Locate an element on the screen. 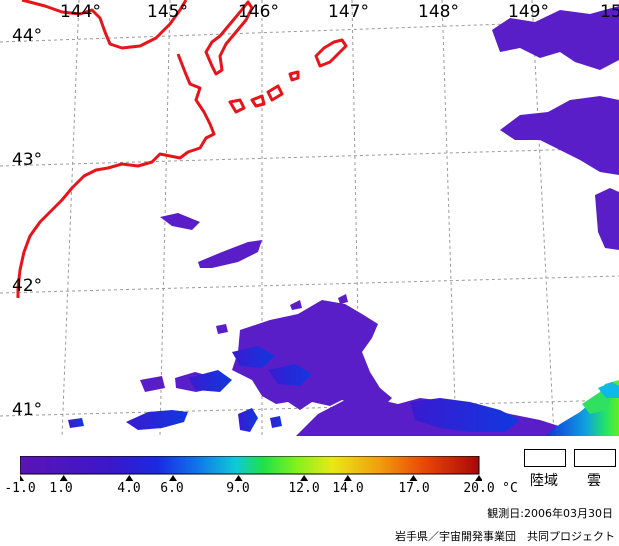  credit-text: 岩手県／宇宙開発事業団 共同プロジェクト is located at coordinates (505, 536).